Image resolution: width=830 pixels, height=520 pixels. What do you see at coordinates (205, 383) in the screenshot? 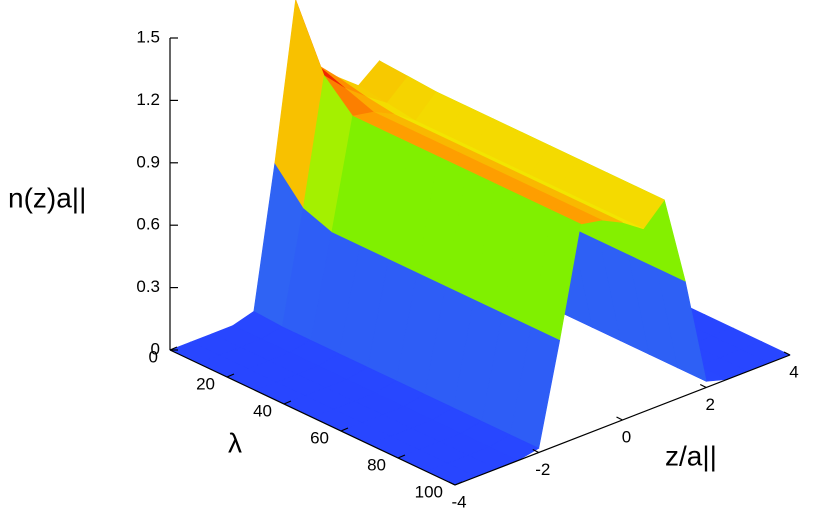
I see `x-tick-label: 20` at bounding box center [205, 383].